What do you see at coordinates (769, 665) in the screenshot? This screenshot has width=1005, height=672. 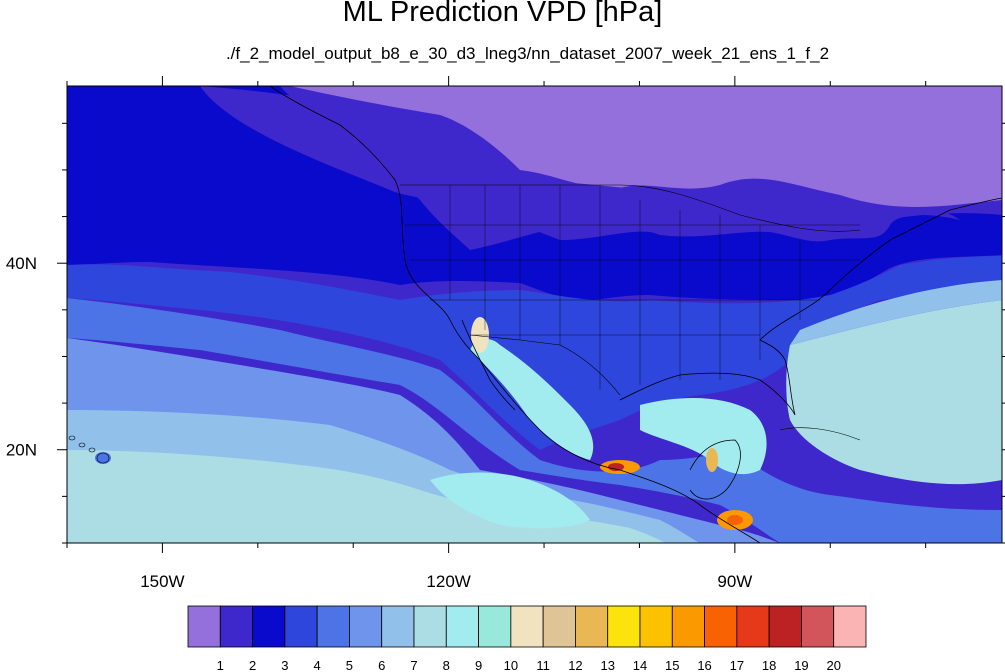 I see `colorbar-label: 18` at bounding box center [769, 665].